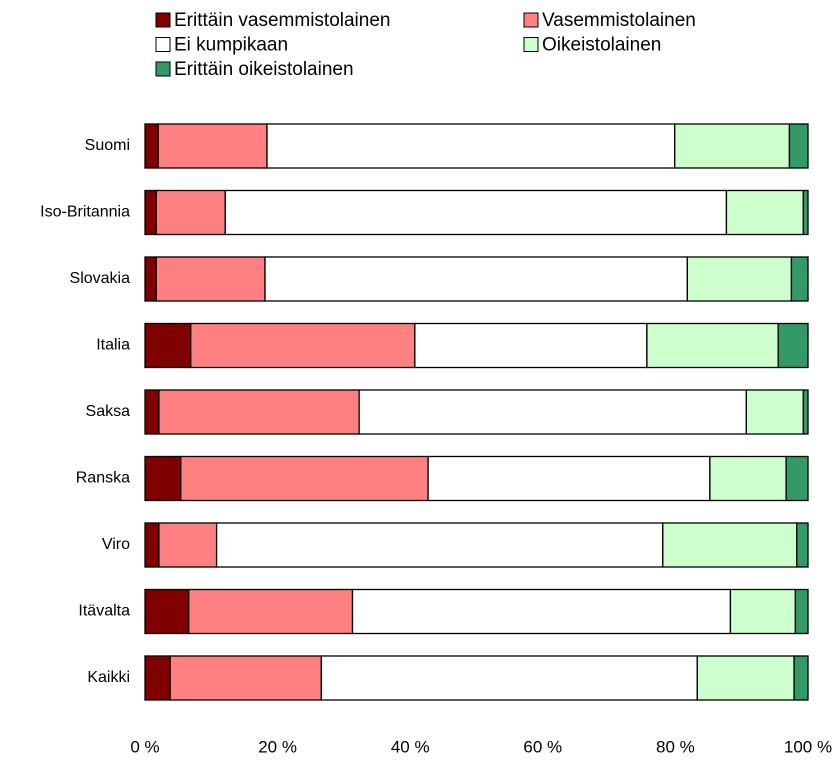  Describe the element at coordinates (144, 746) in the screenshot. I see `x-tick-label: 0 %` at that location.